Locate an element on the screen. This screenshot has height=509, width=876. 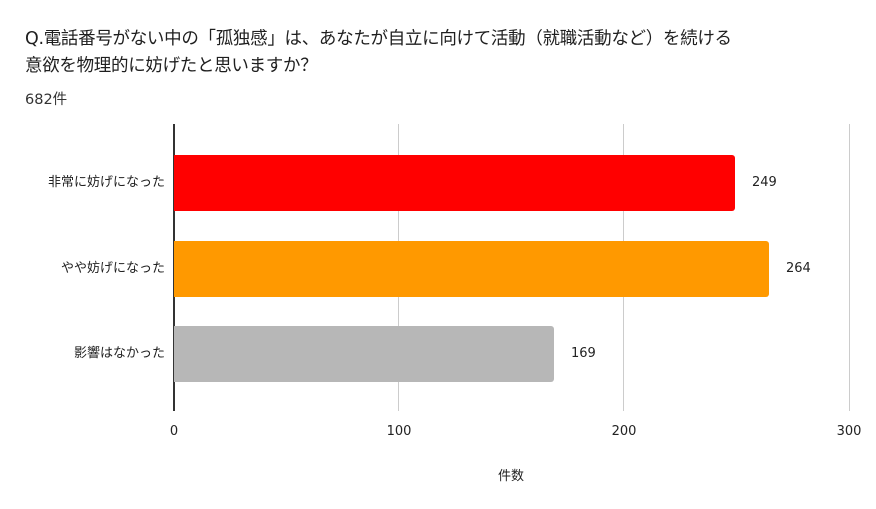
x-tick-label: 300 is located at coordinates (849, 431).